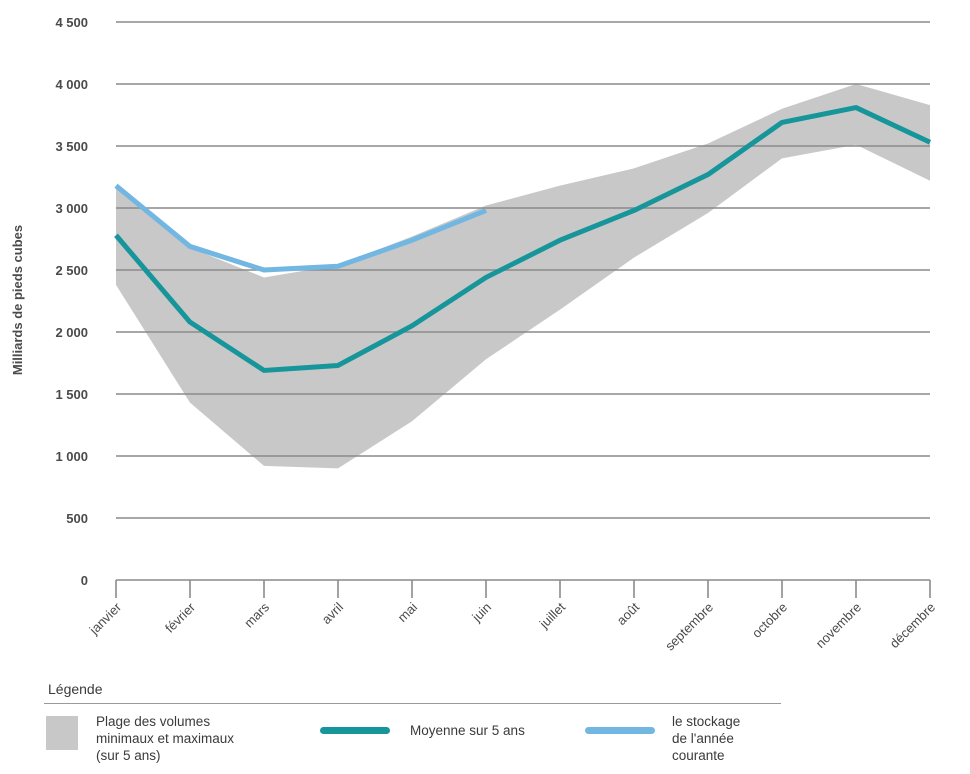  I want to click on x-tick-label: juillet, so click(552, 615).